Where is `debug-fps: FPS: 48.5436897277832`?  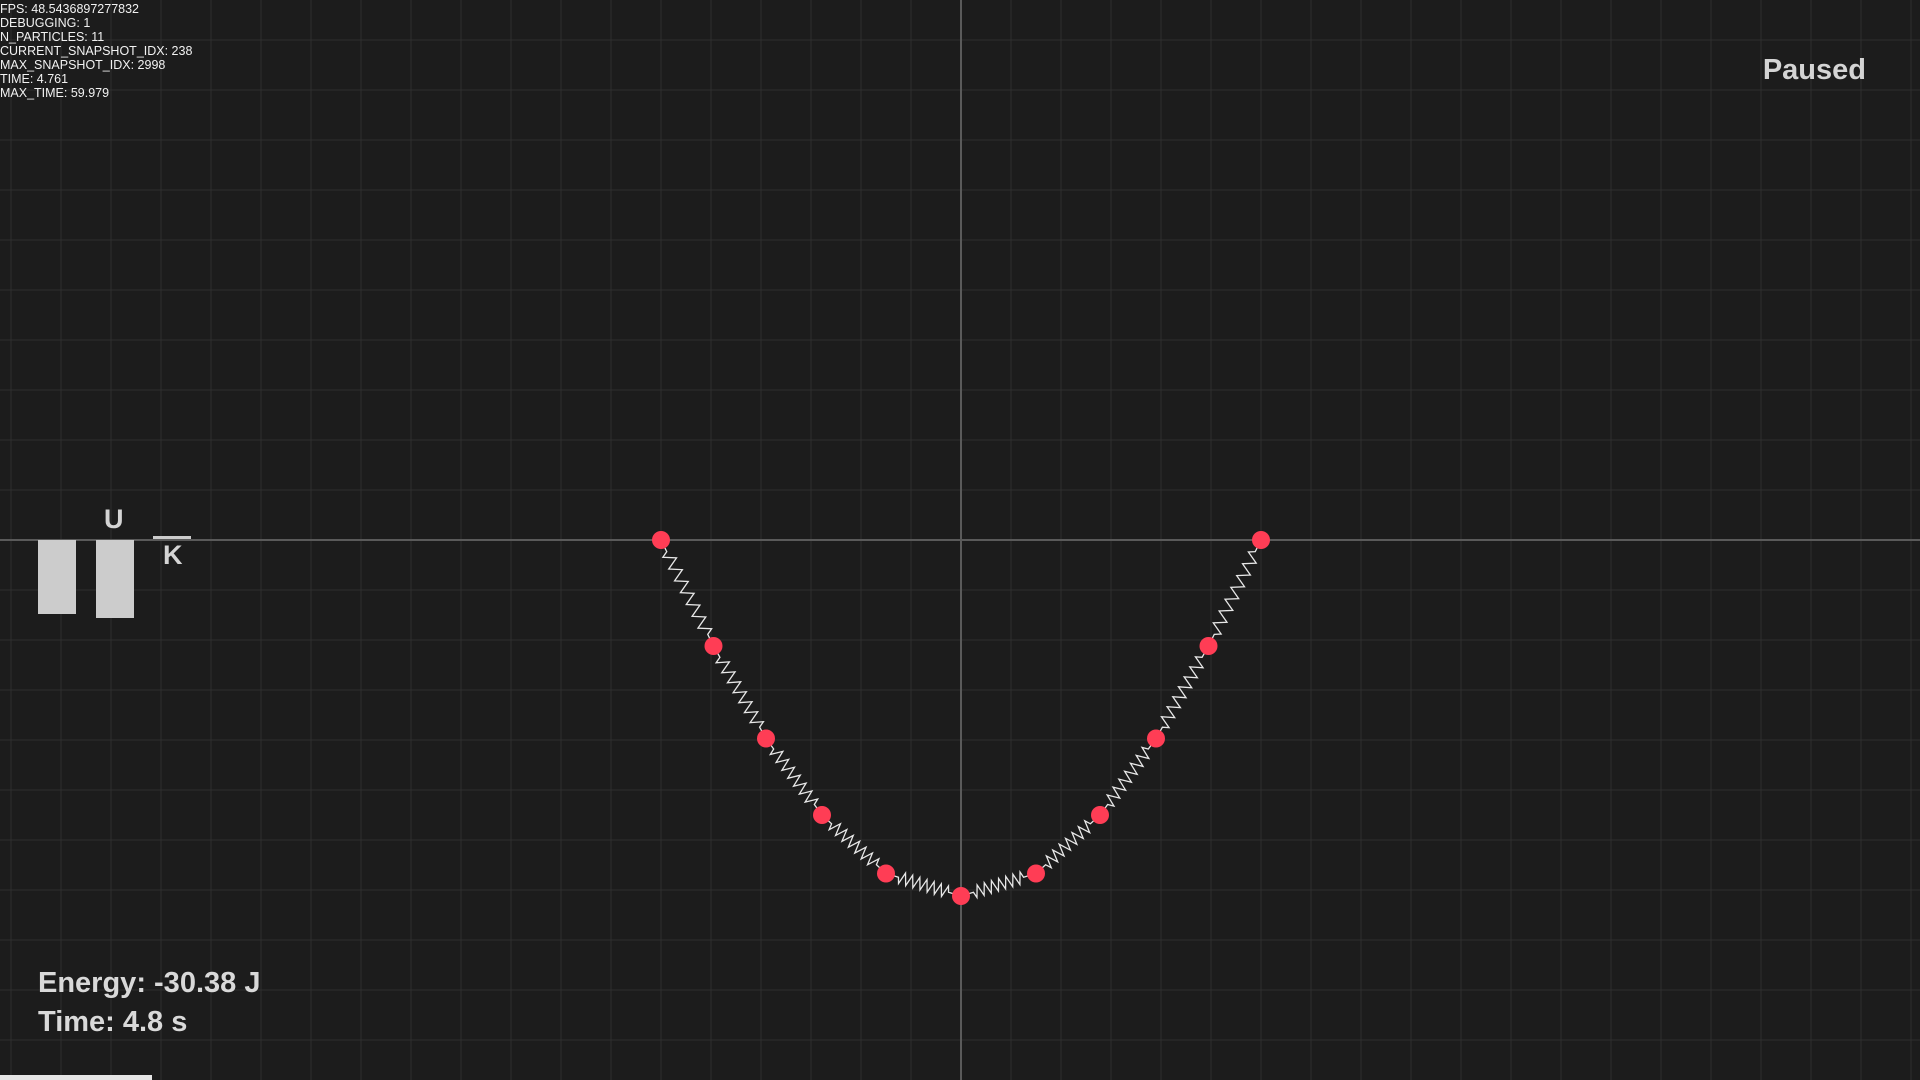 debug-fps: FPS: 48.5436897277832 is located at coordinates (70, 9).